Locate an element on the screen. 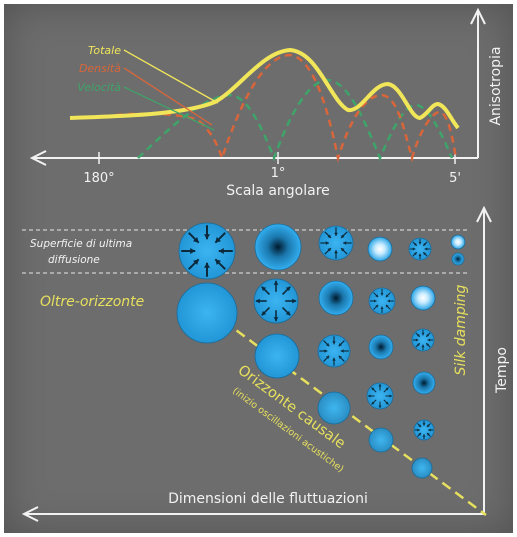 The width and height of the screenshot is (517, 537). legend-velocity: Velocità is located at coordinates (99, 87).